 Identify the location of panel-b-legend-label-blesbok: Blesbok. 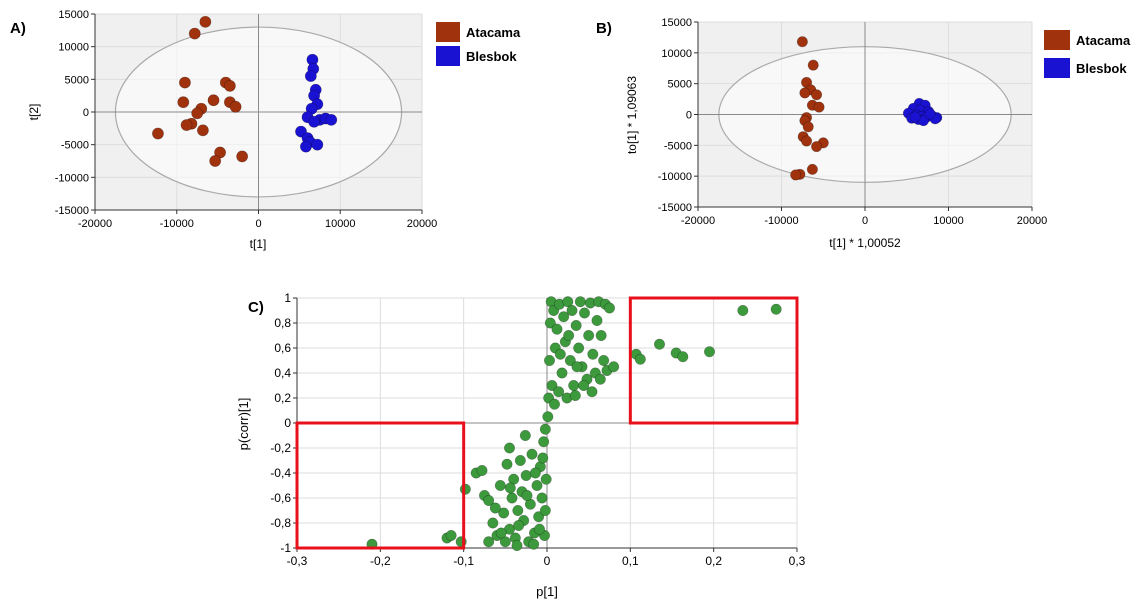
(1101, 68).